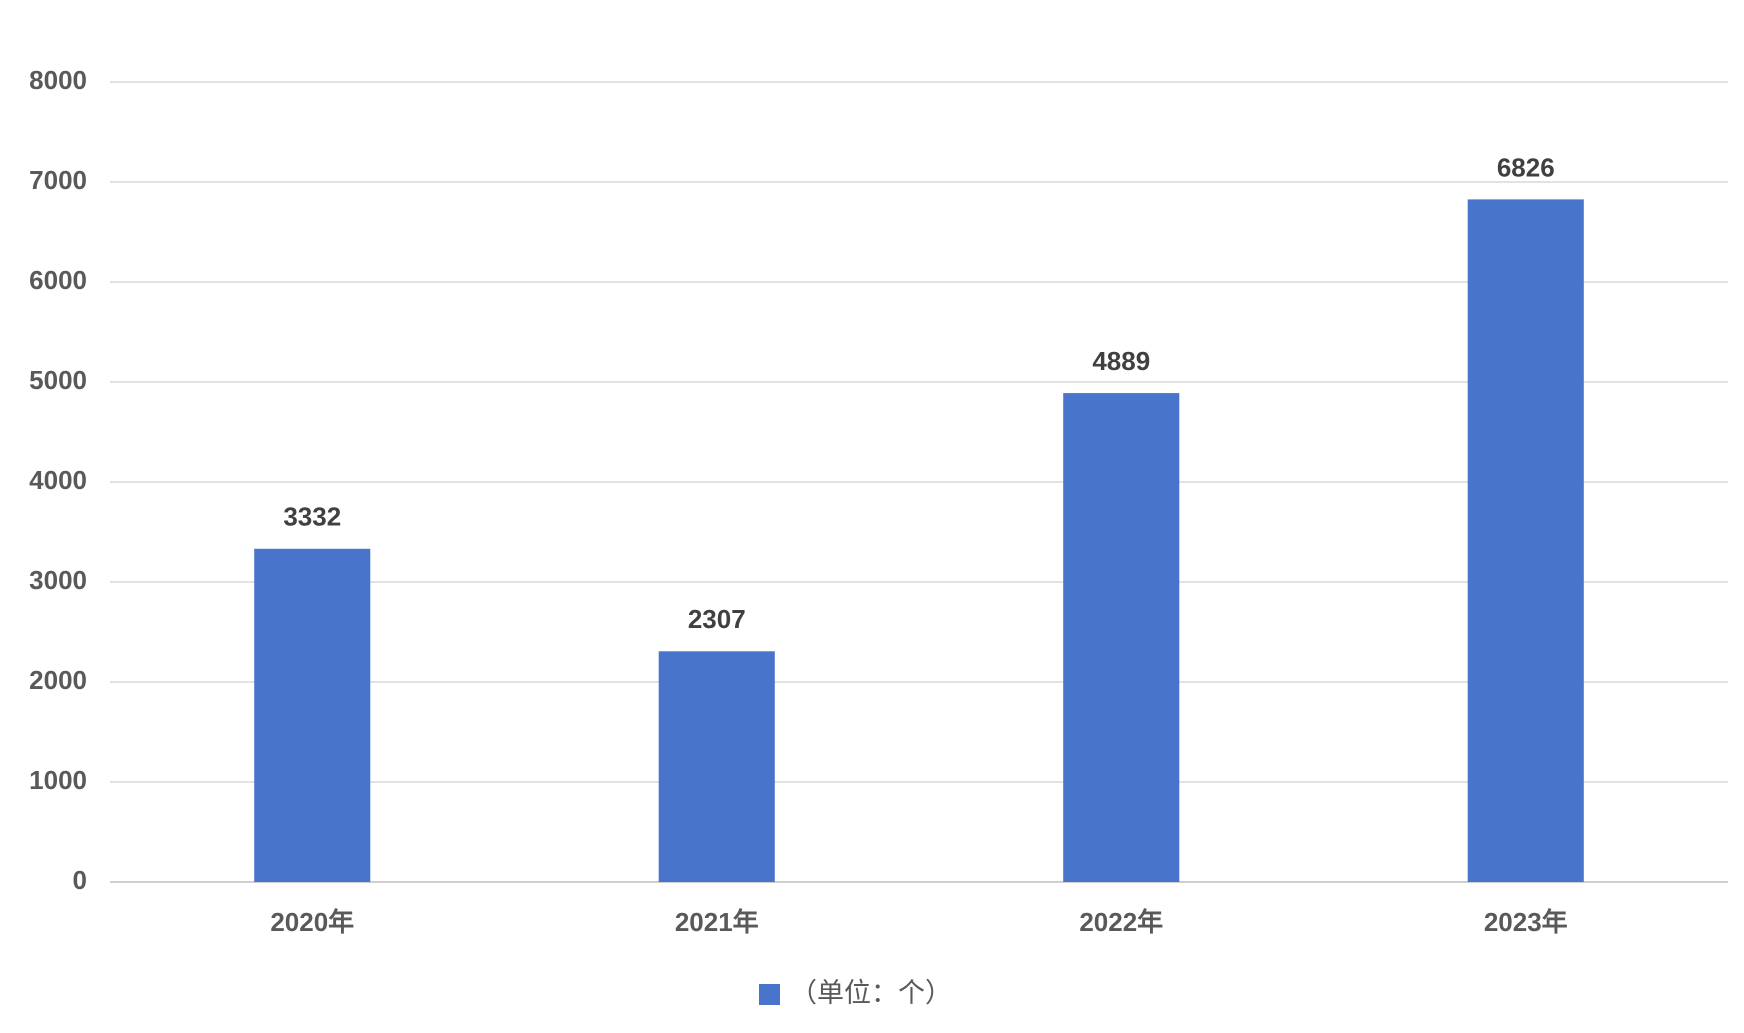 This screenshot has height=1033, width=1744. I want to click on x-tick-label: 2020年, so click(312, 922).